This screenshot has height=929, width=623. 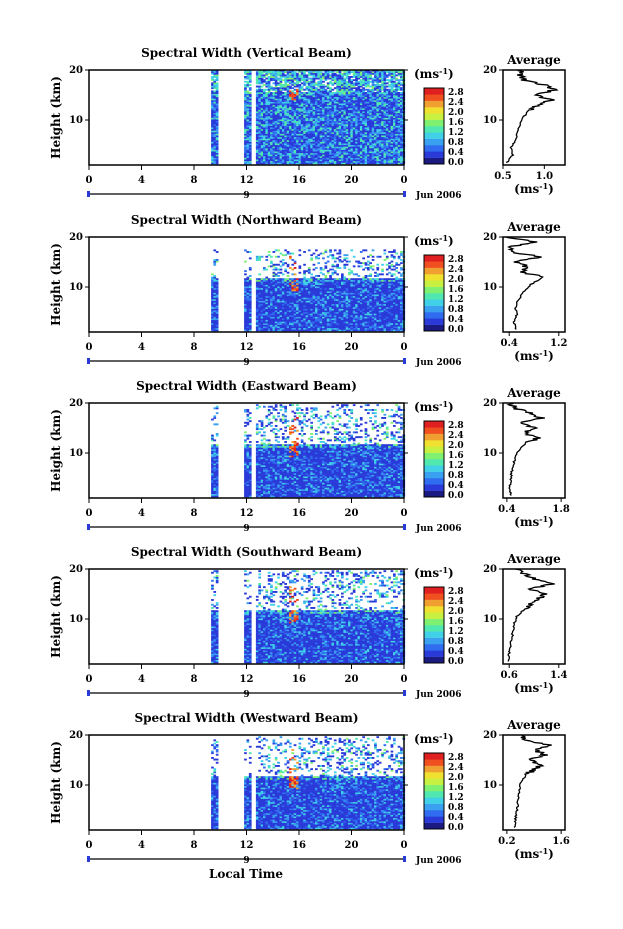 I want to click on colorbar-swatch, so click(x=434, y=135).